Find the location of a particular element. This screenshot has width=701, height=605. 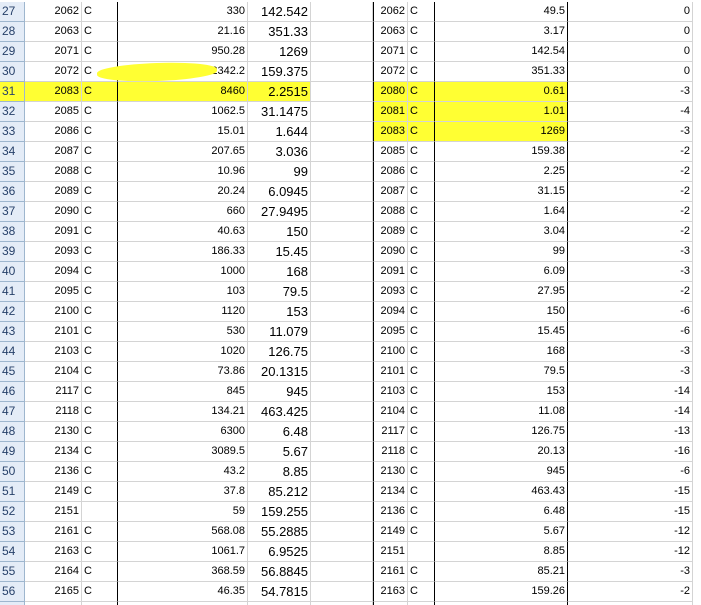

cell-value-left: 1061.7 is located at coordinates (183, 552).